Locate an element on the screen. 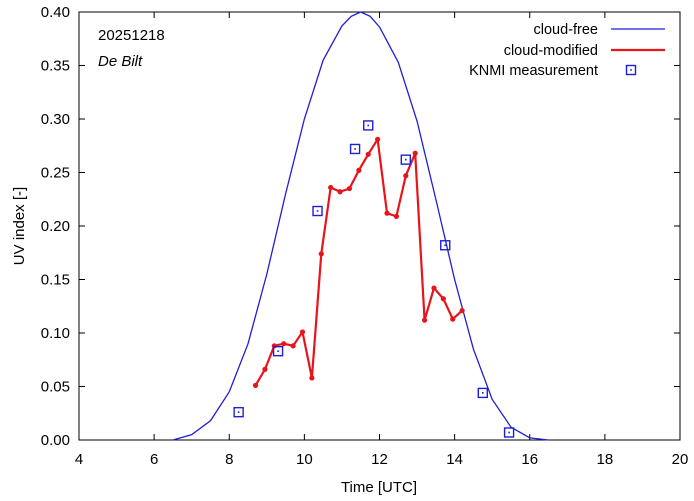 Image resolution: width=694 pixels, height=501 pixels. x-tick-label: 6 is located at coordinates (154, 459).